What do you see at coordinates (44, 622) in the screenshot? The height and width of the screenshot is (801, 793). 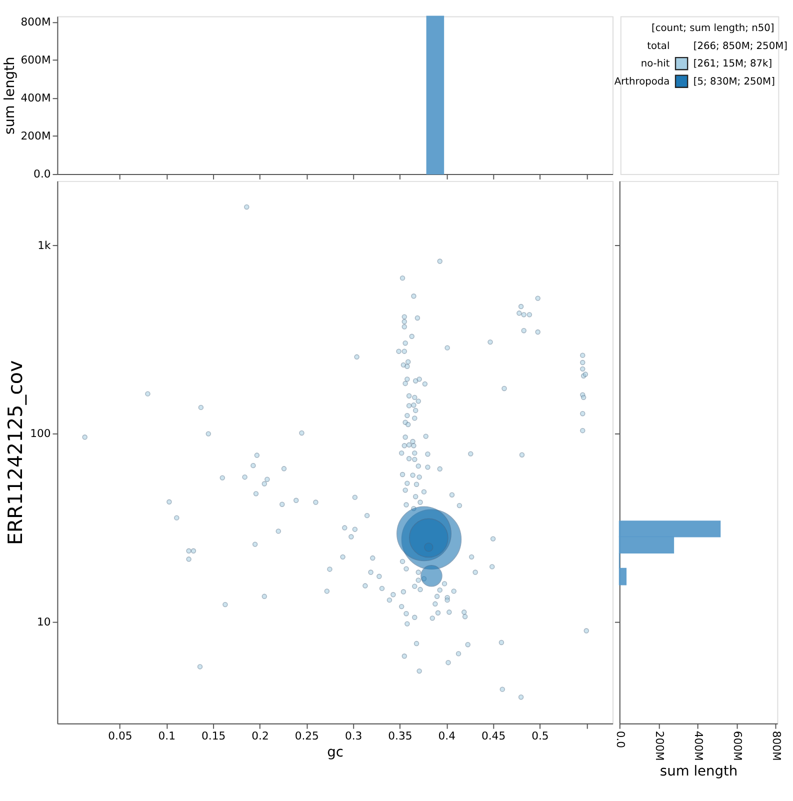 I see `y-tick-label: 10` at bounding box center [44, 622].